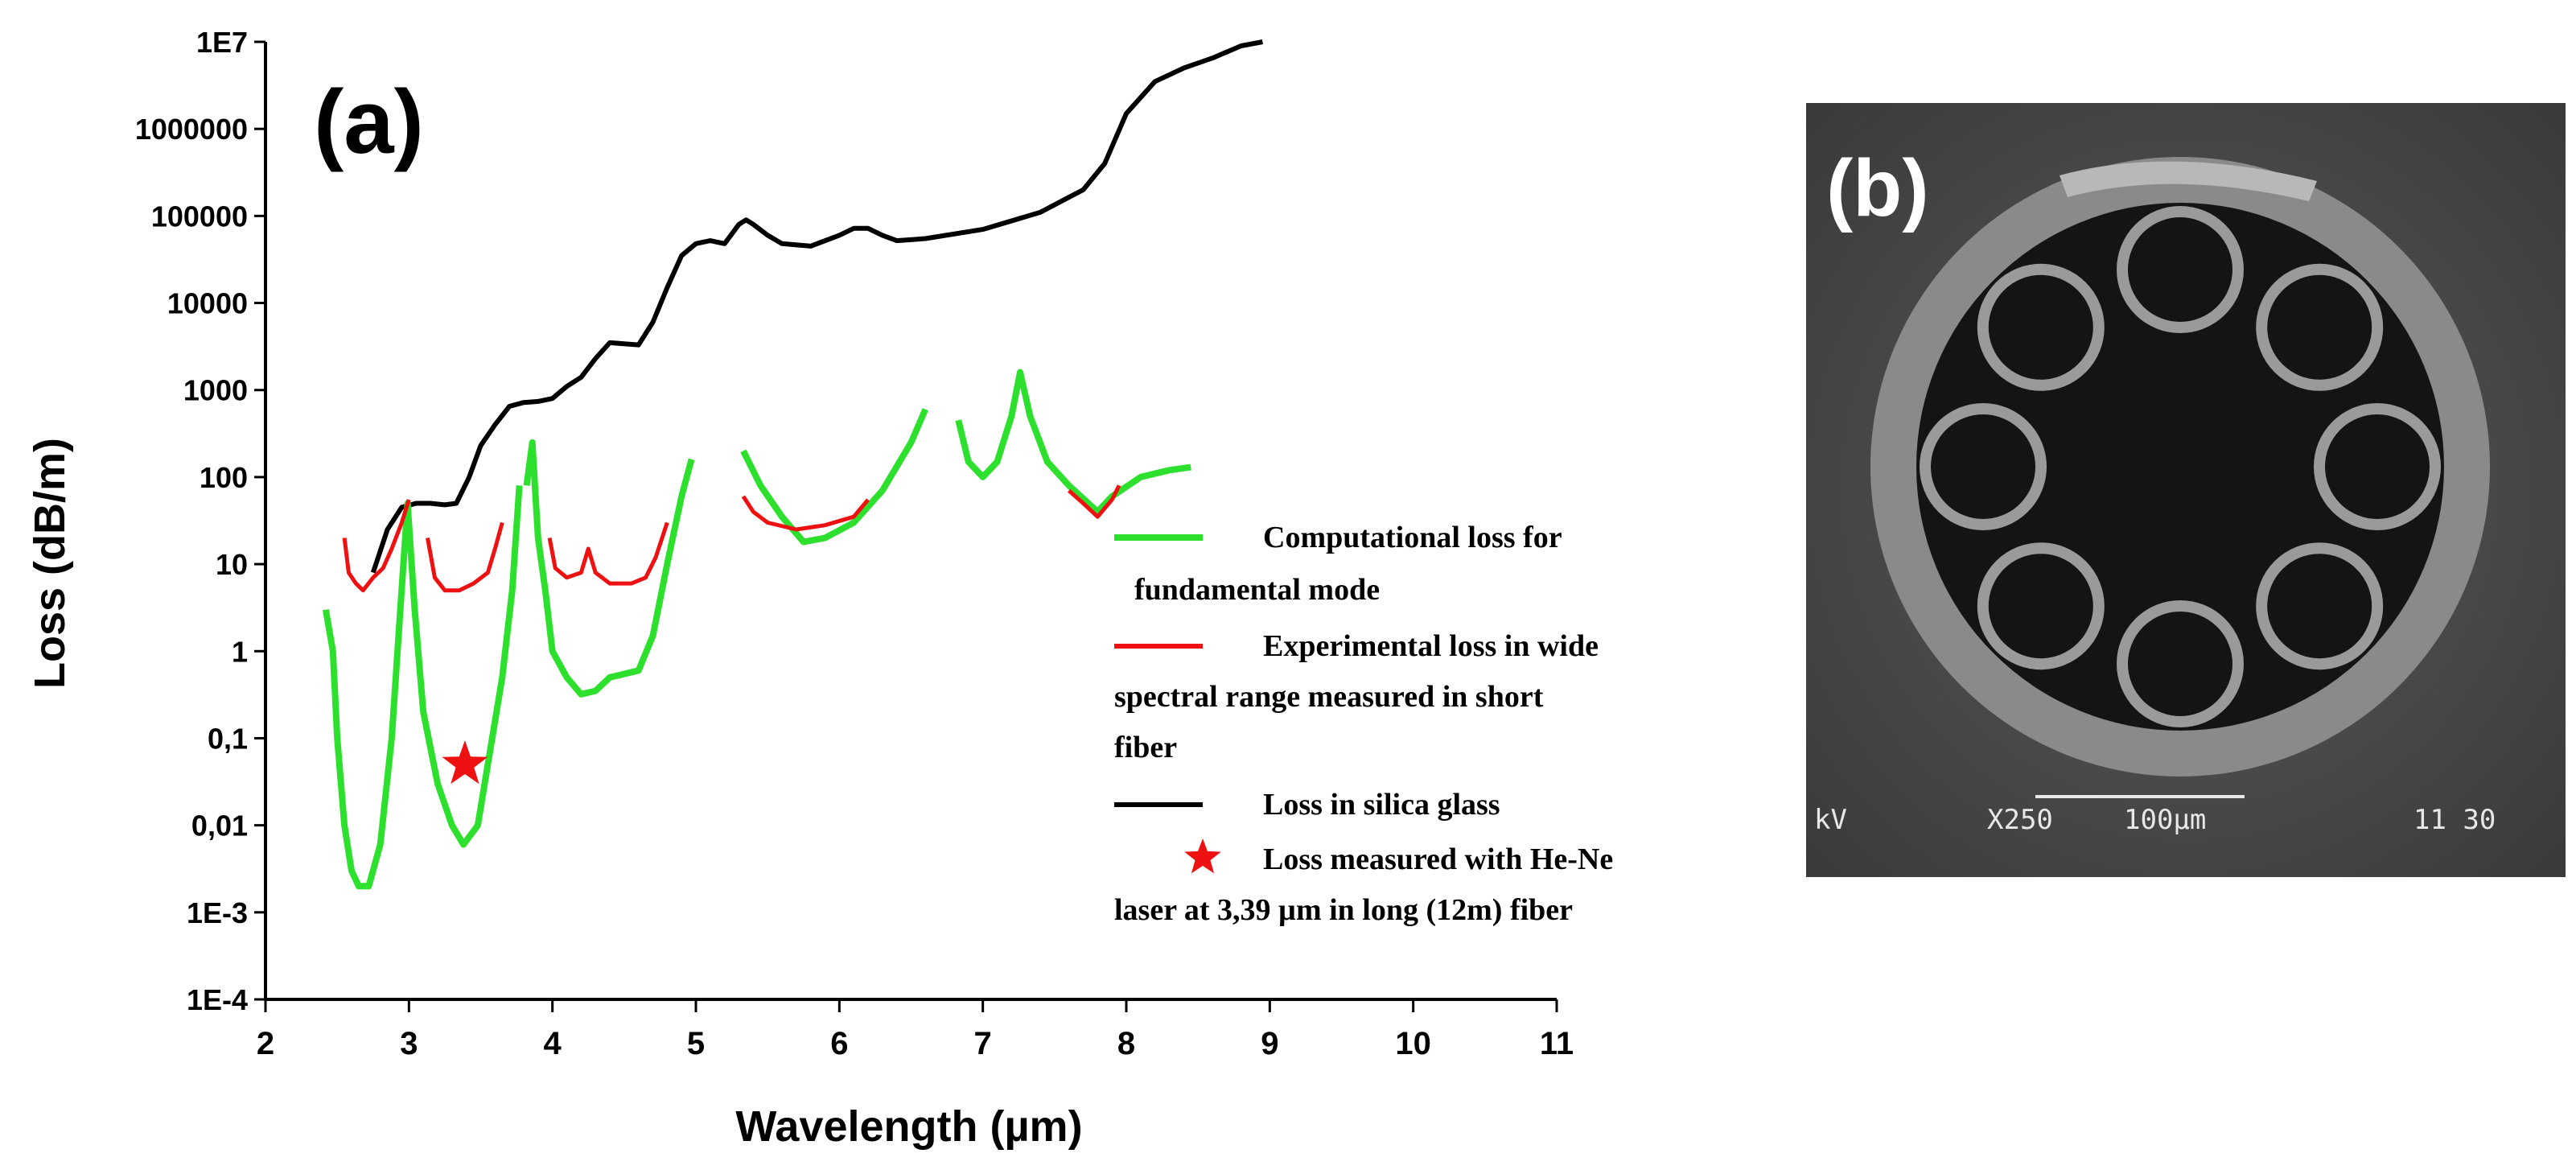 The height and width of the screenshot is (1174, 2576). I want to click on x-tick-label: 10, so click(1413, 1043).